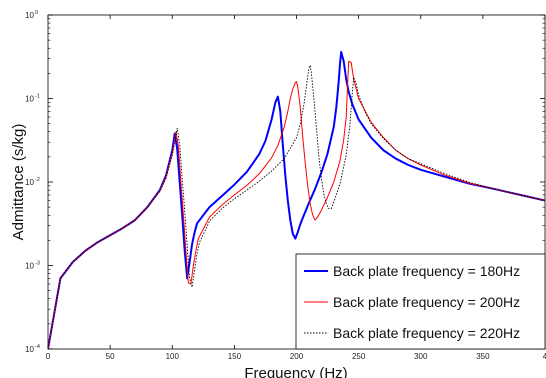  Describe the element at coordinates (173, 356) in the screenshot. I see `x-tick-label: 100` at that location.